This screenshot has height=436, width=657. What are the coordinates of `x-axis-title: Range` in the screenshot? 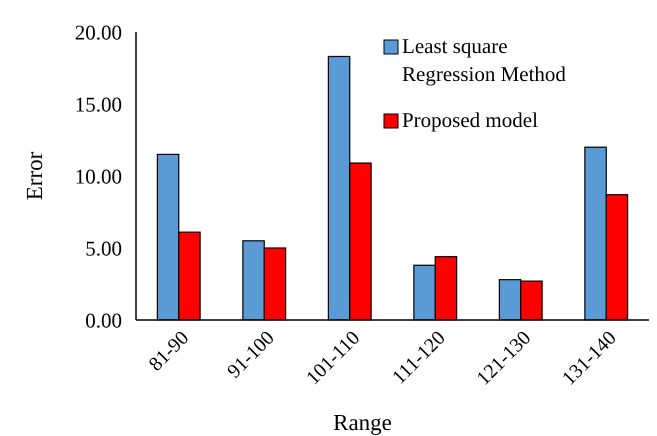 It's located at (362, 422).